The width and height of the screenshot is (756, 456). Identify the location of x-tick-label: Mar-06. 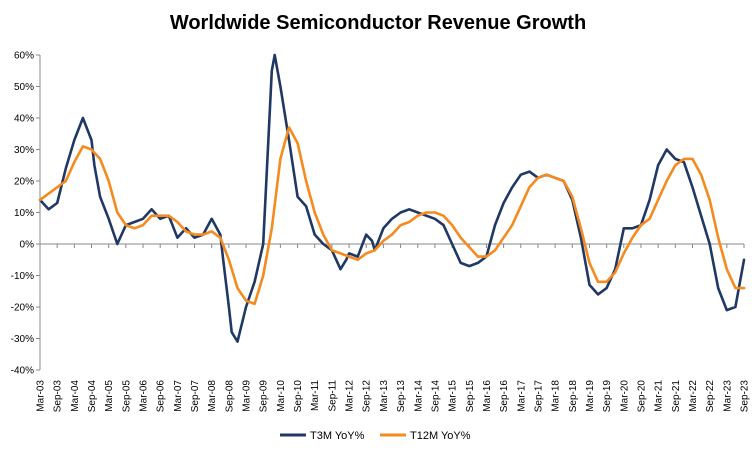
(144, 396).